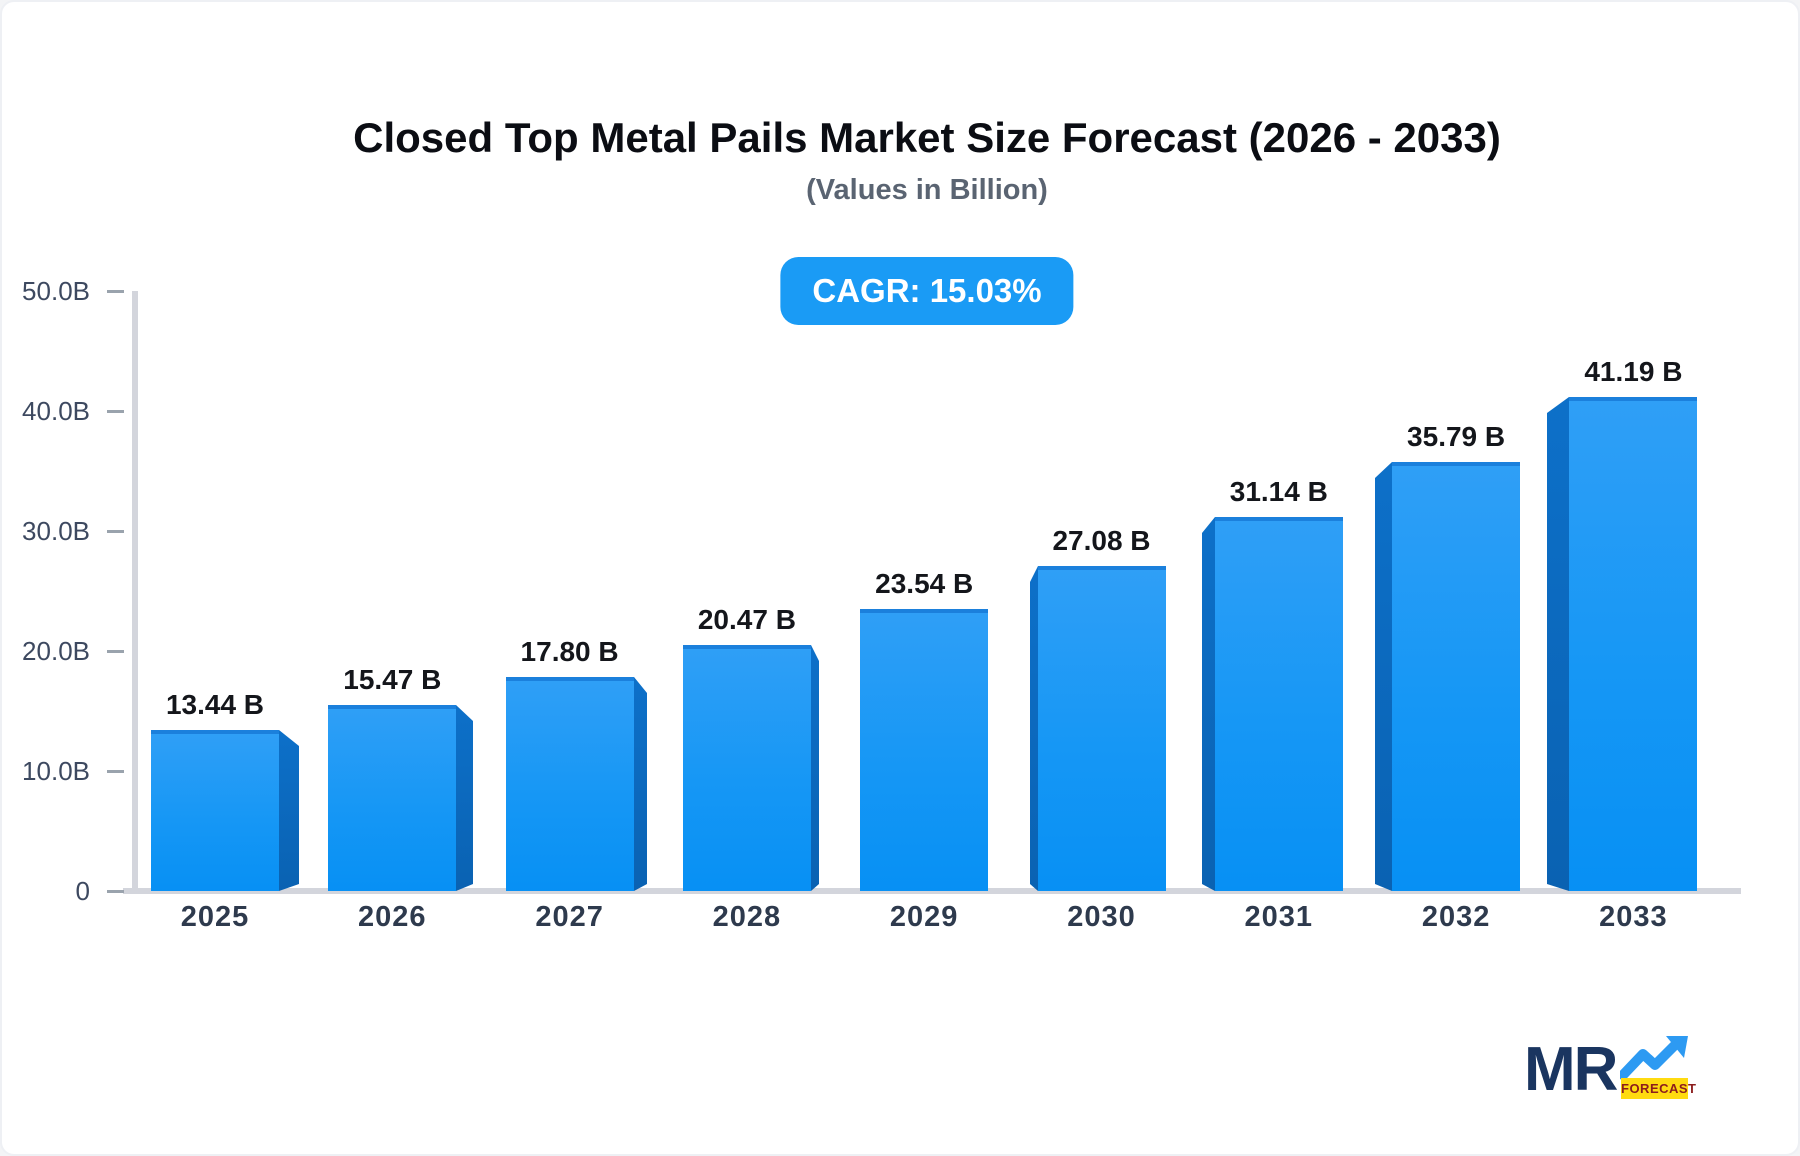  Describe the element at coordinates (1101, 917) in the screenshot. I see `x-tick-label-2030: 2030` at that location.